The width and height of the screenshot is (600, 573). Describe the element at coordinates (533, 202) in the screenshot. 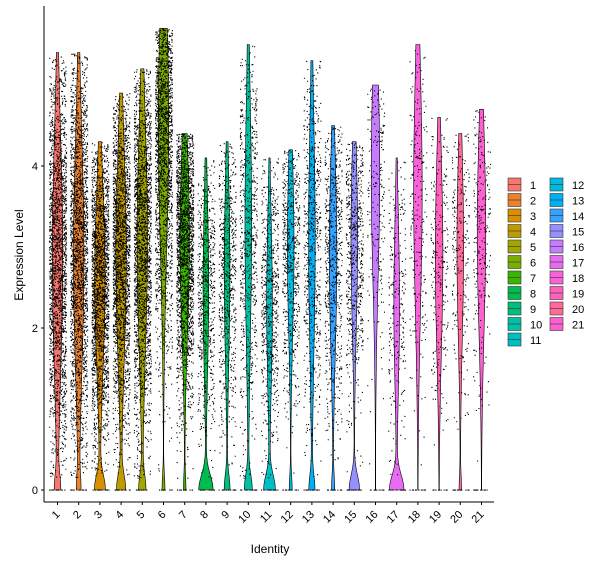

I see `legend-label: 2` at that location.